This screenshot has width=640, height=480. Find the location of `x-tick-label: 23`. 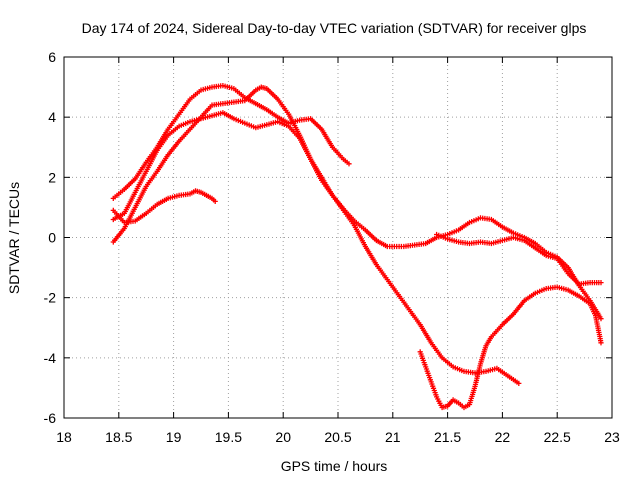

x-tick-label: 23 is located at coordinates (612, 437).